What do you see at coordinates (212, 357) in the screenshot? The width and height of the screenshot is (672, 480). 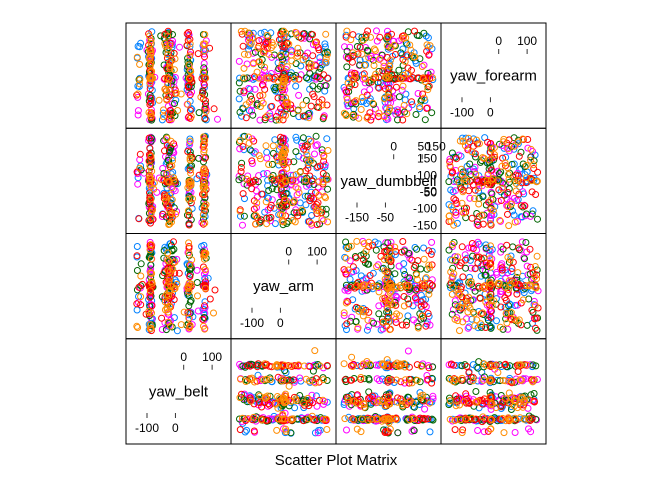 I see `diag-tick-label: 100` at bounding box center [212, 357].